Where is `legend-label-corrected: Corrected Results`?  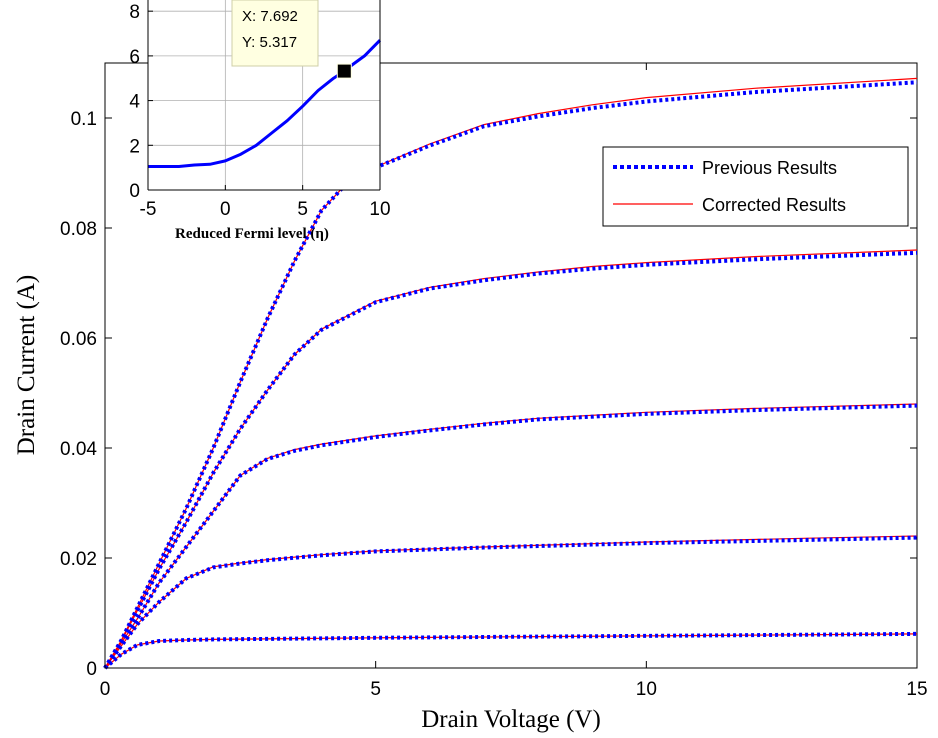 legend-label-corrected: Corrected Results is located at coordinates (774, 205).